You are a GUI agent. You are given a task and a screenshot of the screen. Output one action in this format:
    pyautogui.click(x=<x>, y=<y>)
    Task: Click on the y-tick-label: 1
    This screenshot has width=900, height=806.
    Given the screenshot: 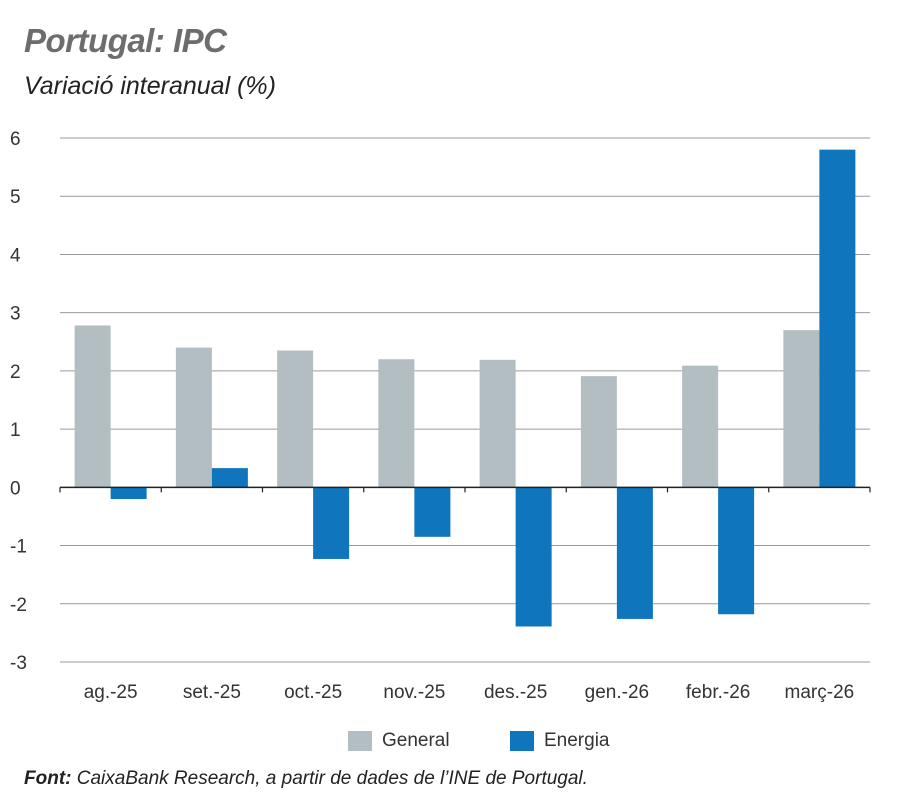 What is the action you would take?
    pyautogui.click(x=15, y=430)
    